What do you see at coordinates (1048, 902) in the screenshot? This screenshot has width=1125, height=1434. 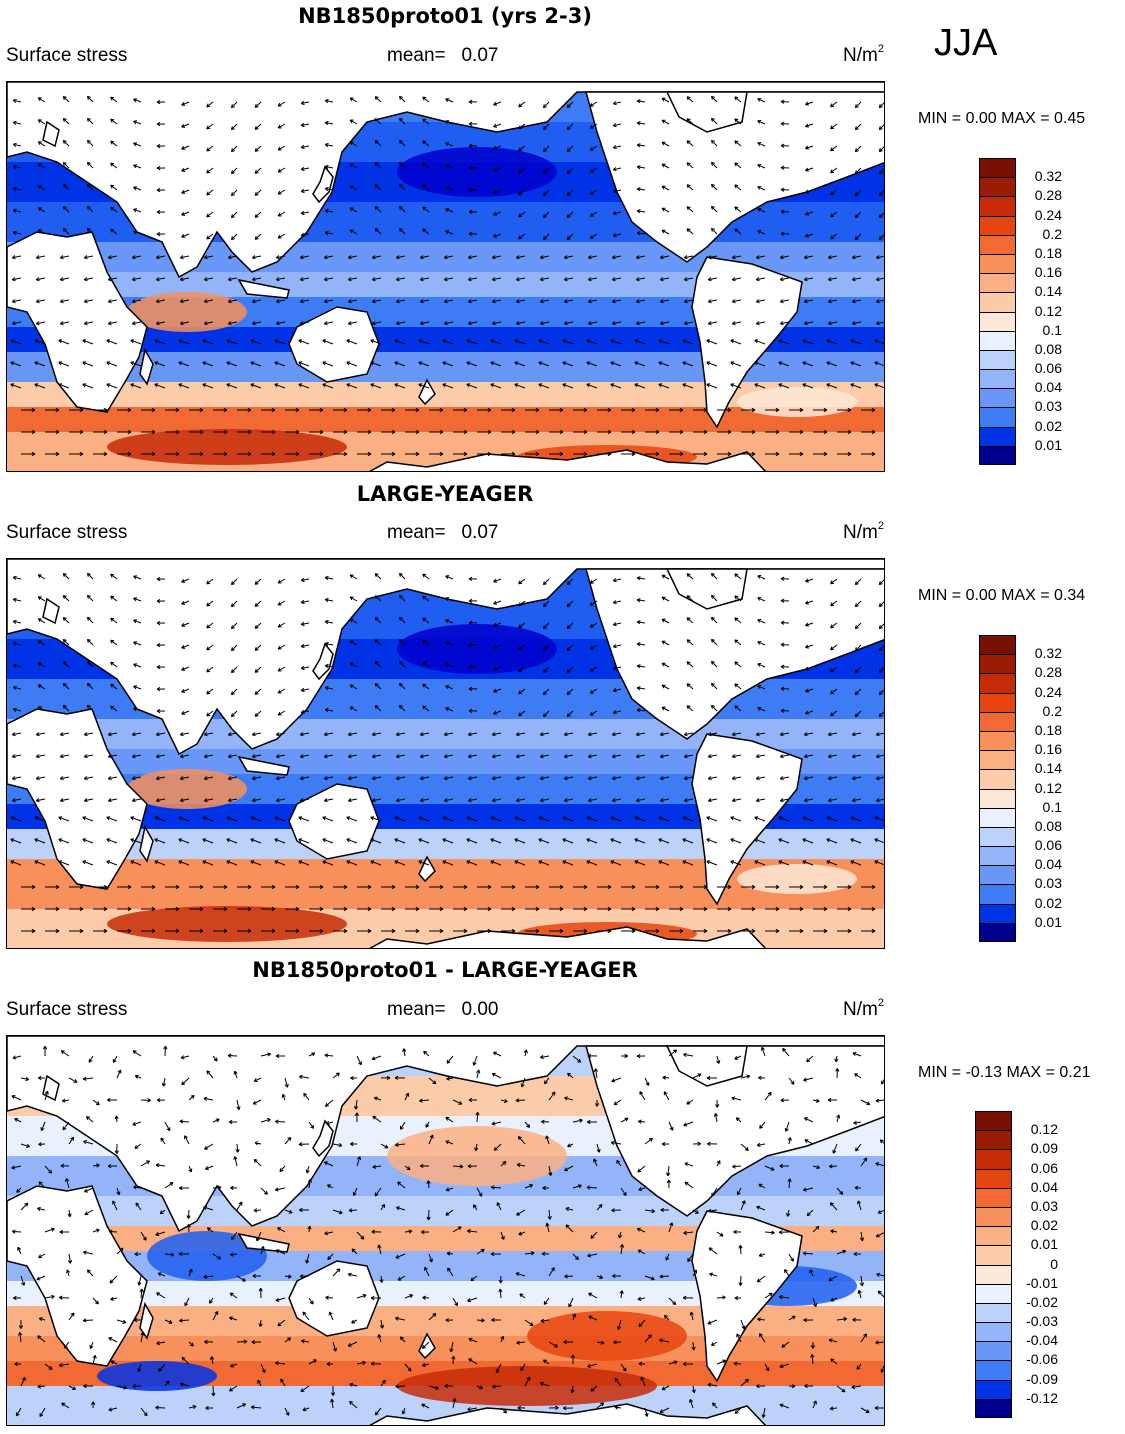 I see `colorbar-tick-label: 0.02` at bounding box center [1048, 902].